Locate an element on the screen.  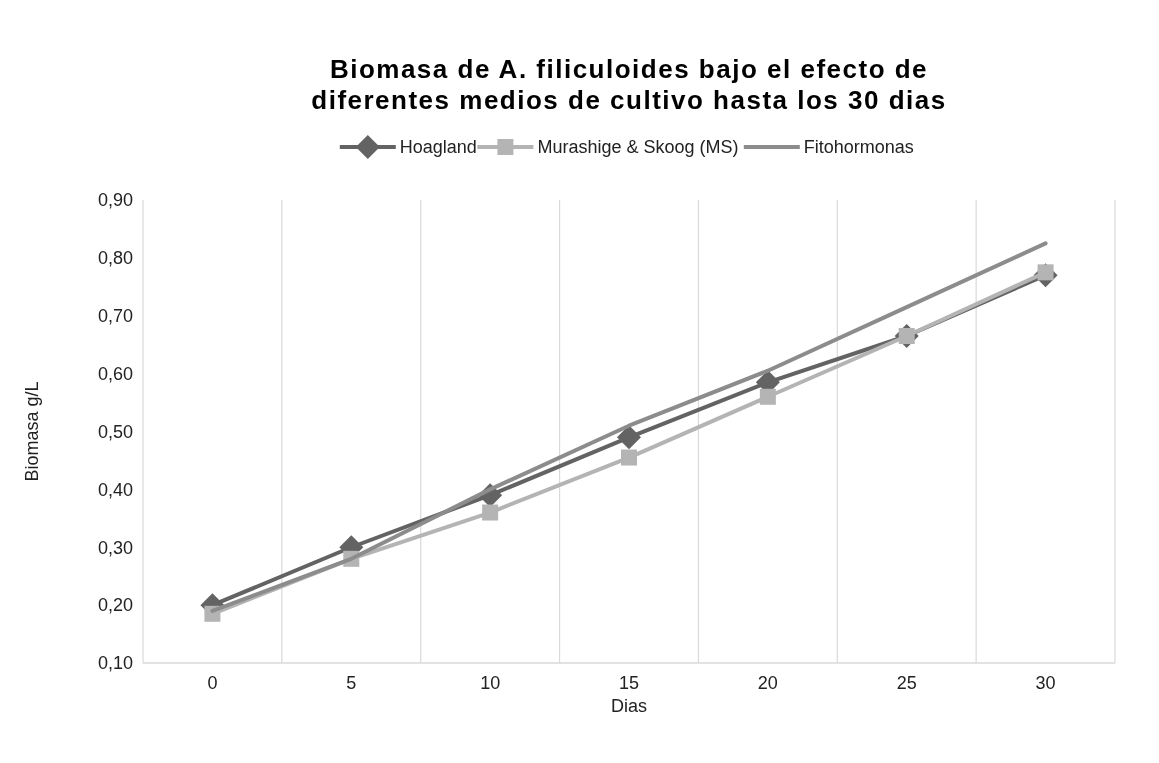
y-axis-title: Biomasa g/L is located at coordinates (32, 431).